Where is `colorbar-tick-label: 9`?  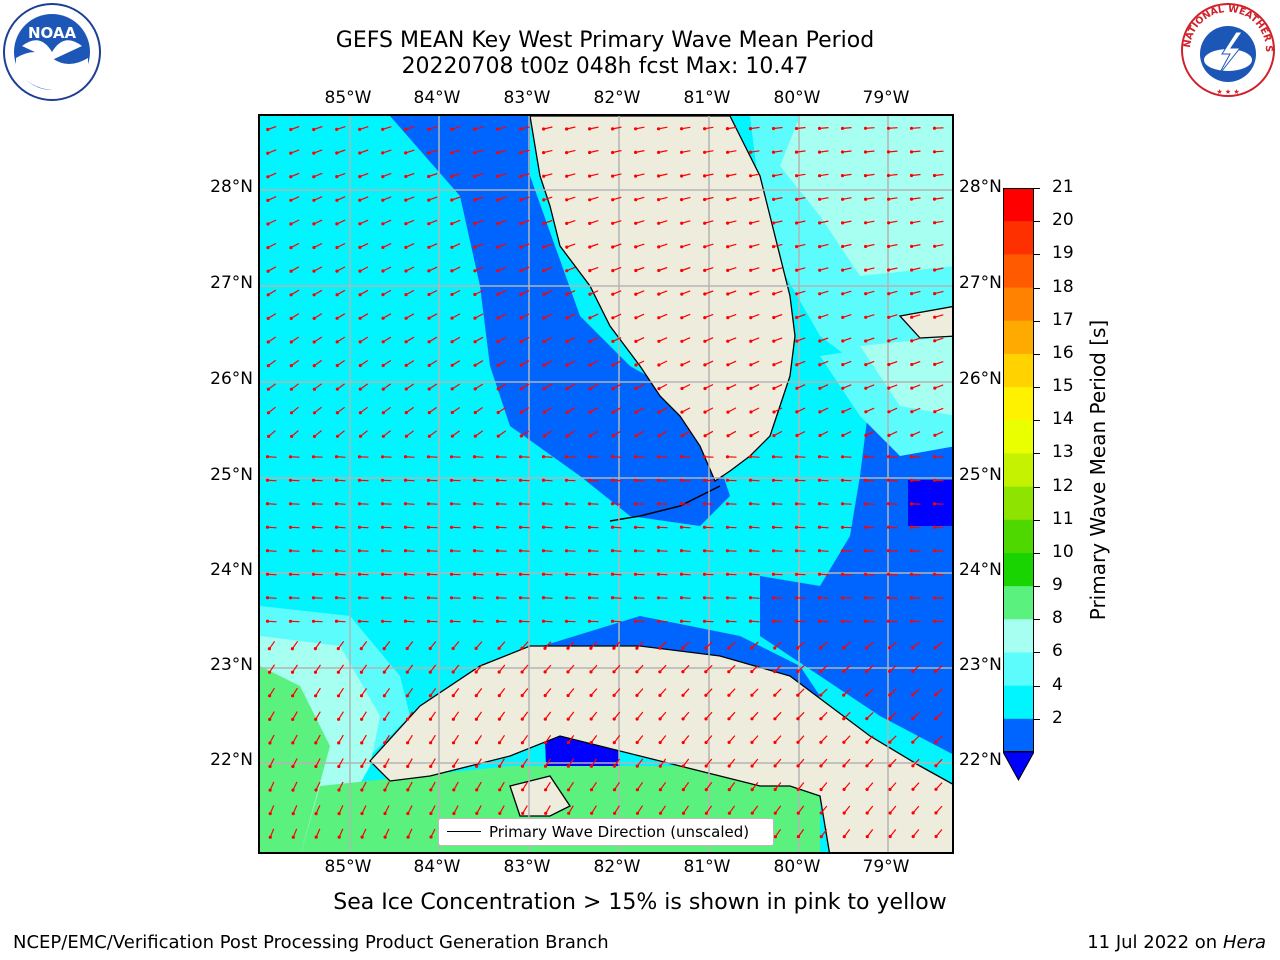
colorbar-tick-label: 9 is located at coordinates (1057, 585).